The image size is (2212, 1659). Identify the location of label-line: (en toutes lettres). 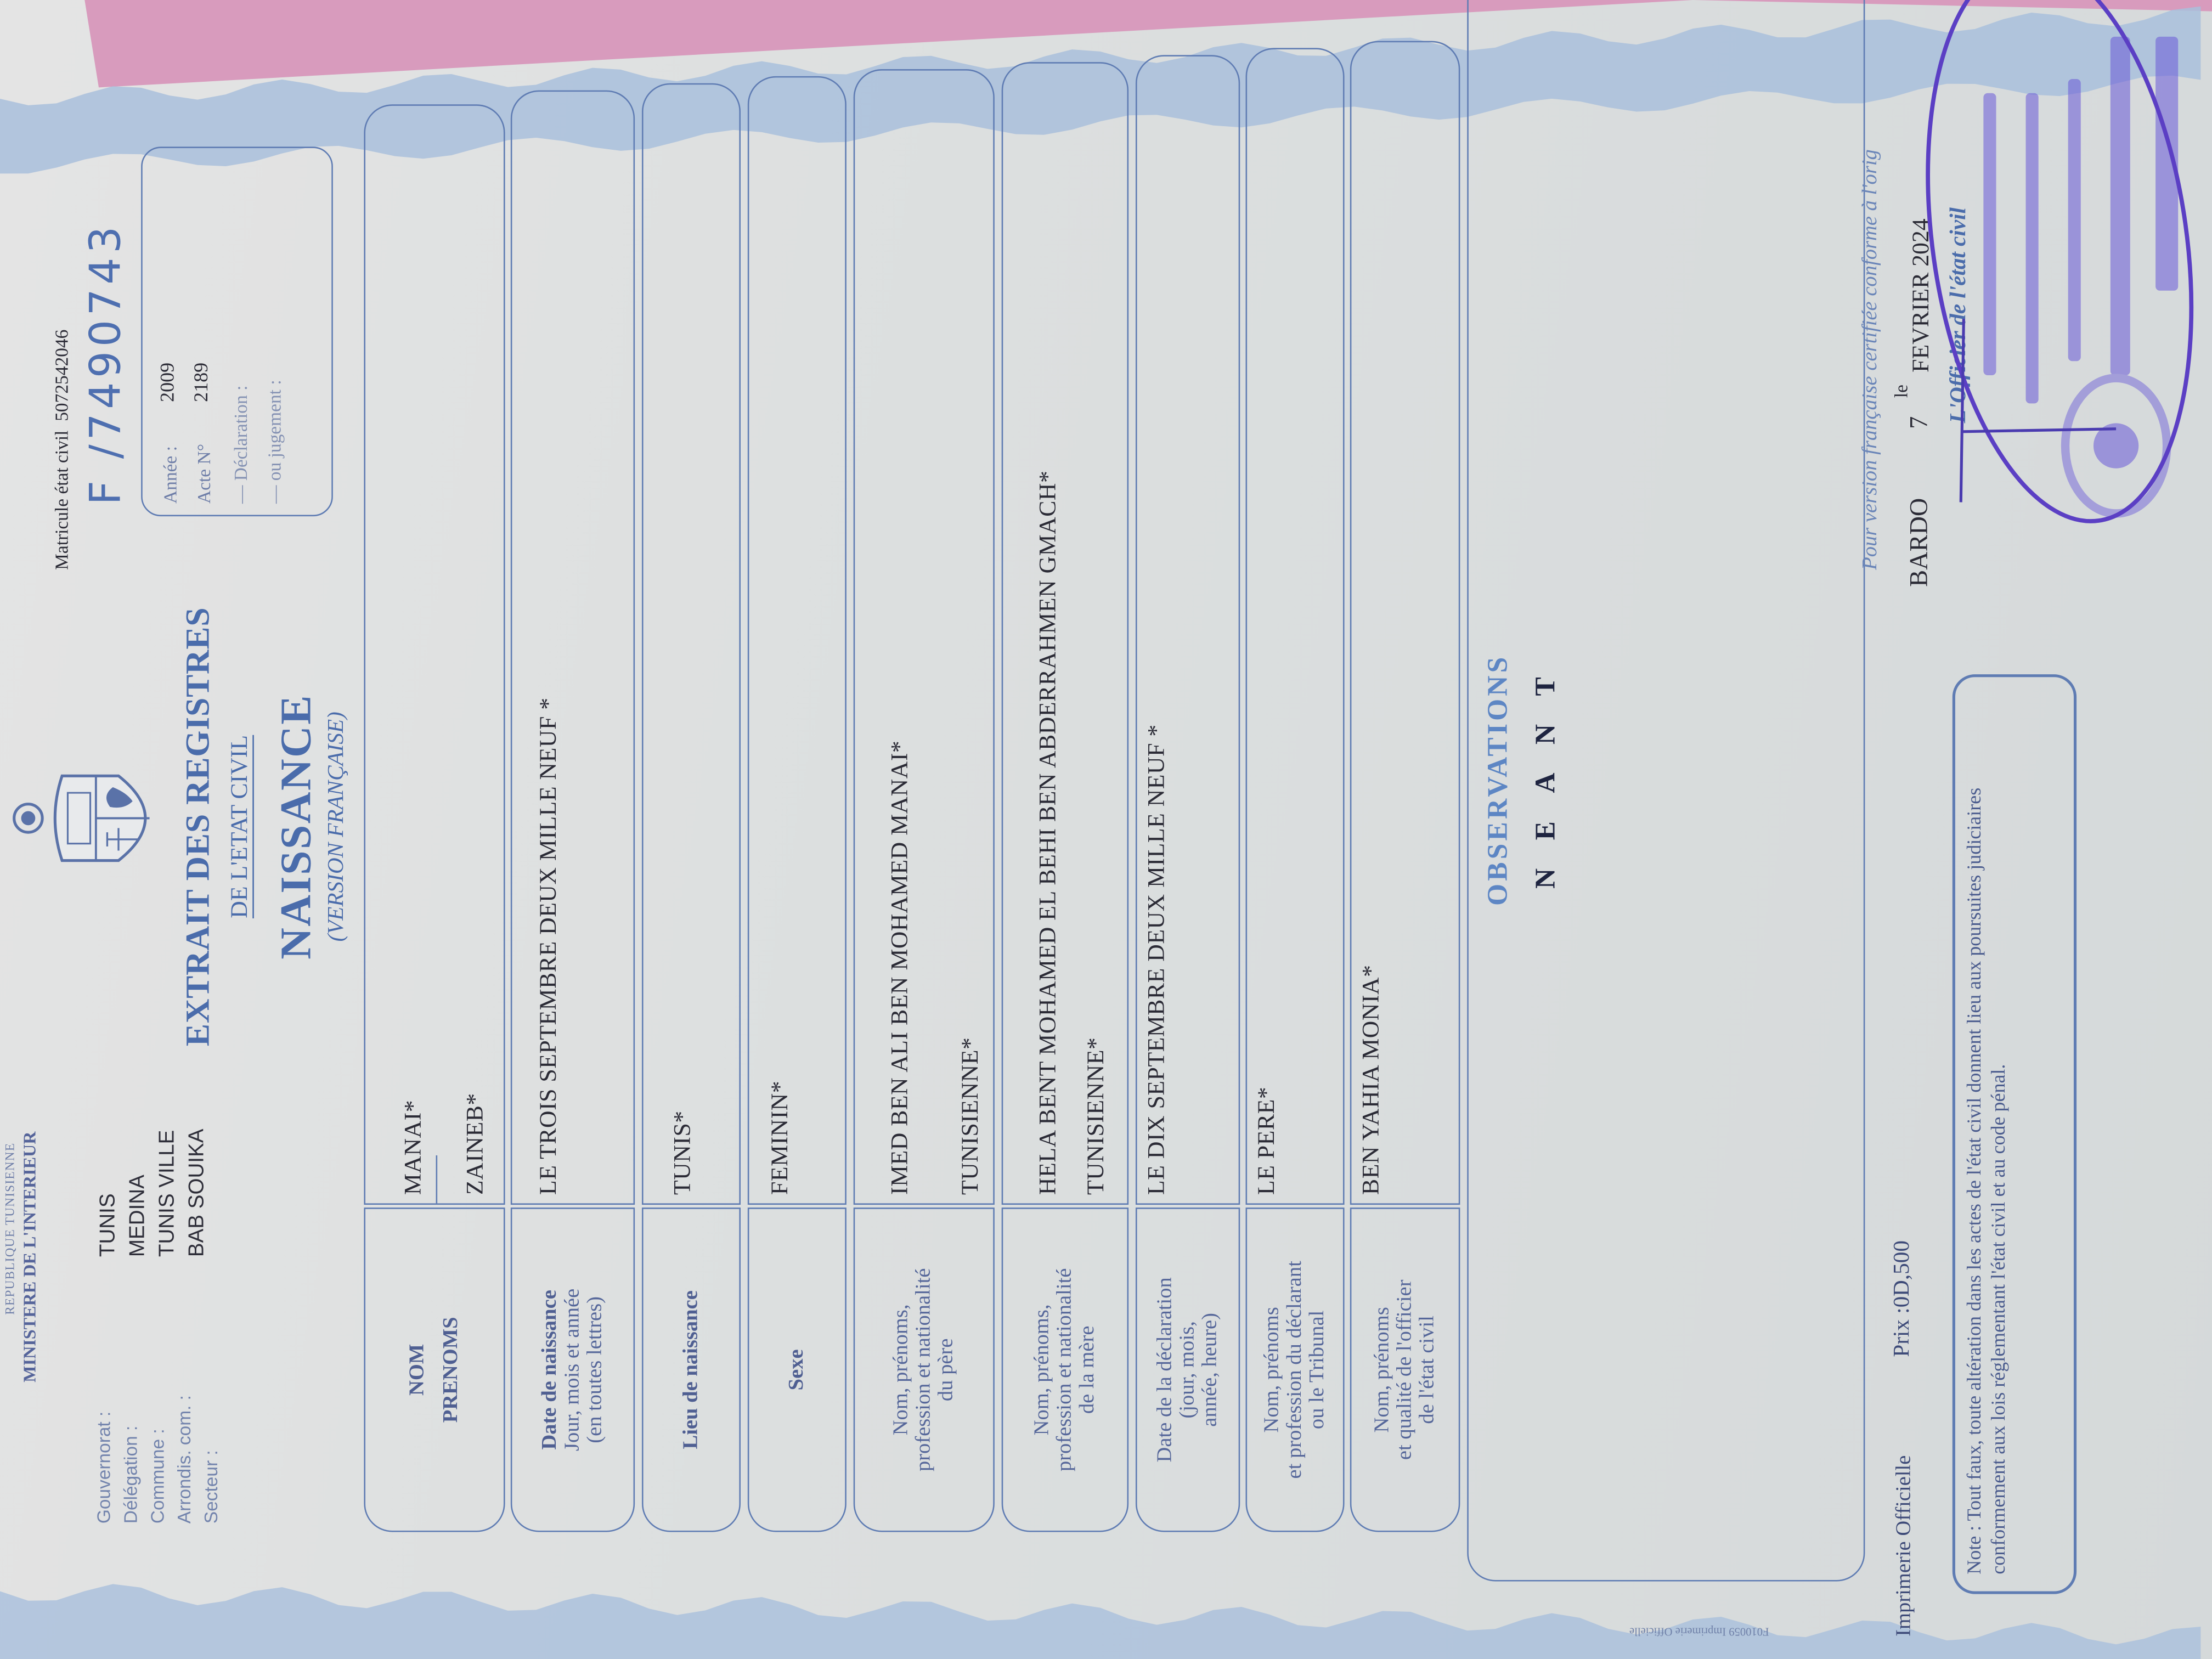
(596, 1369).